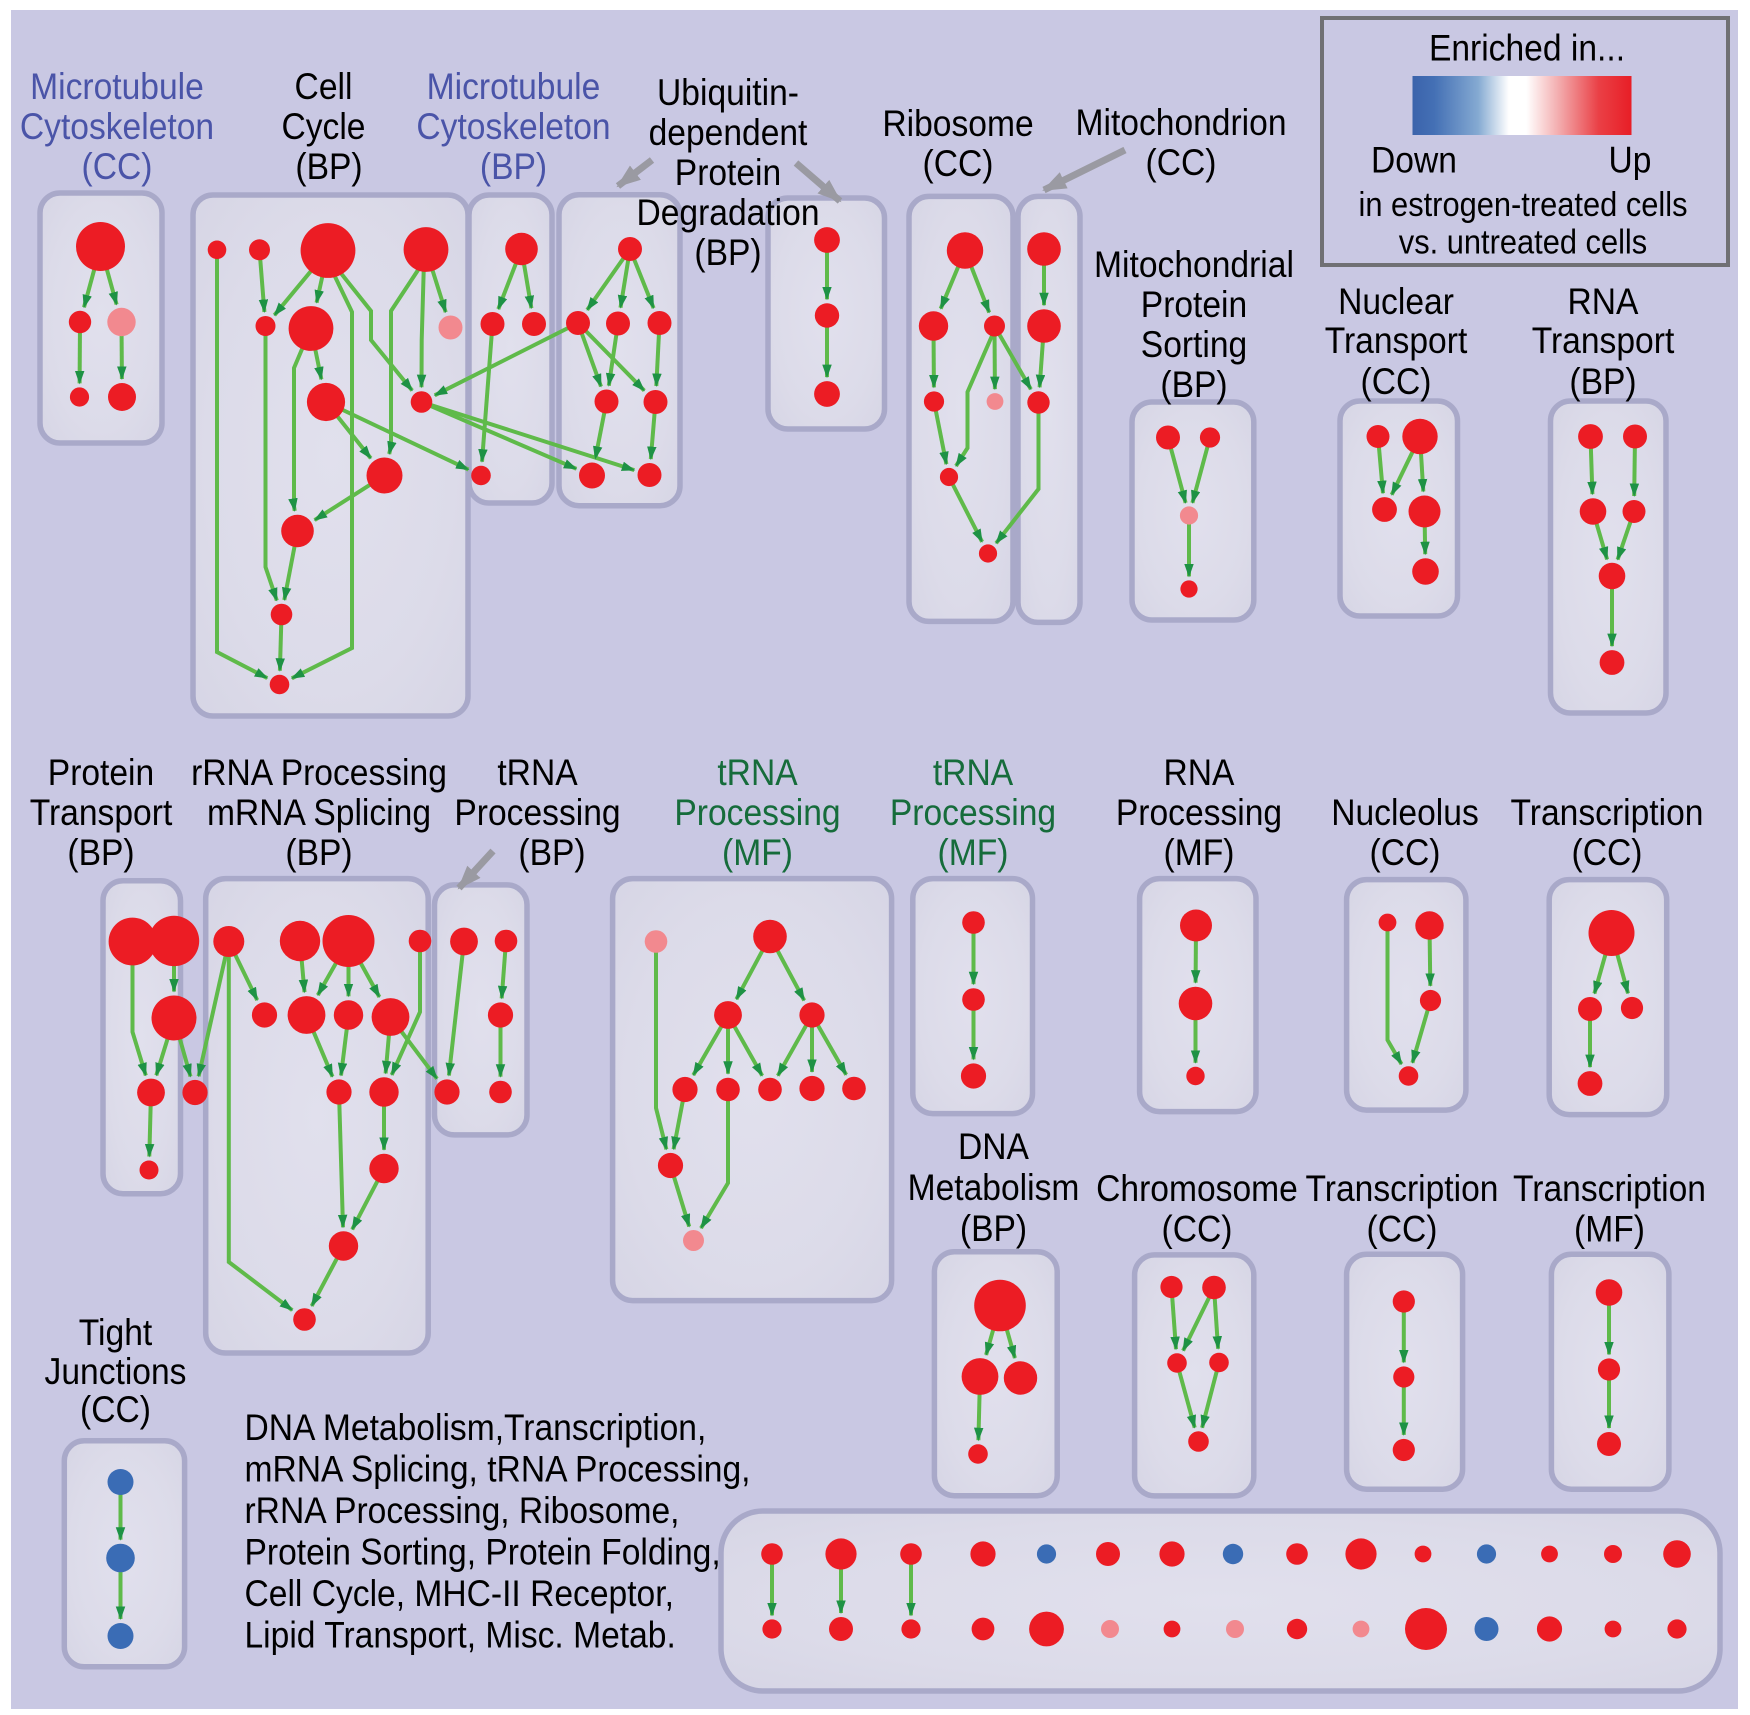 This screenshot has height=1715, width=1750. Describe the element at coordinates (498, 1469) in the screenshot. I see `svg-text:mRNA Splicing, tRNA Processing: mRNA Splicing, tRNA Processing,` at that location.